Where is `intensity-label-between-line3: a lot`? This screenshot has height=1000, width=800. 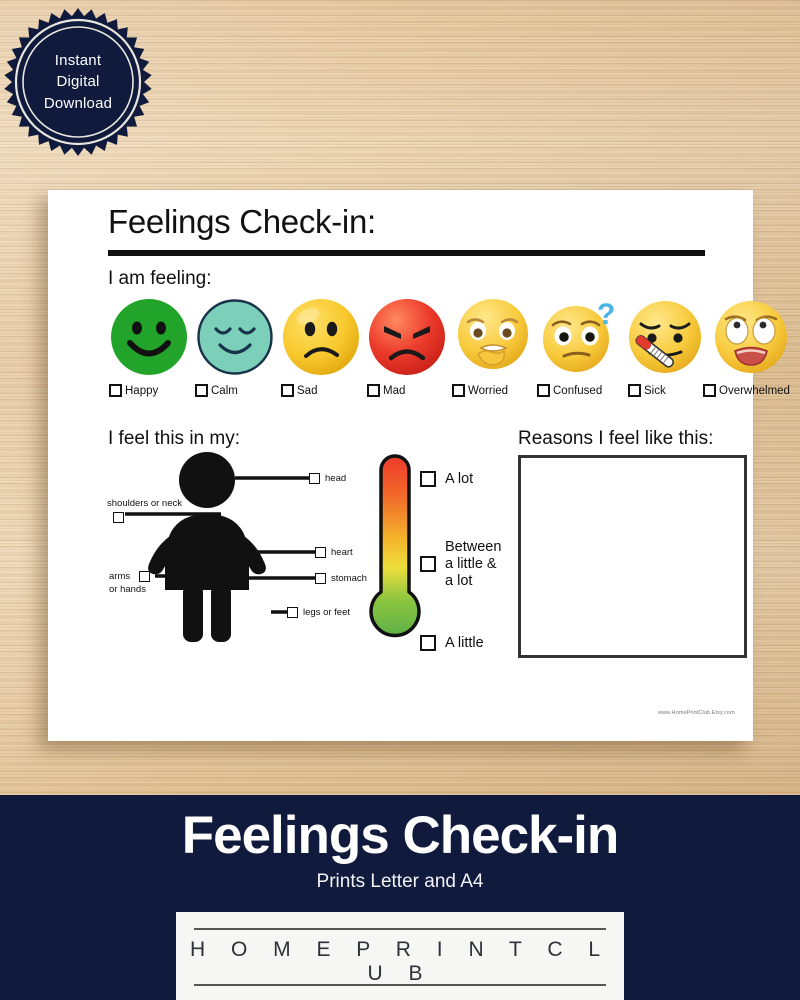
intensity-label-between-line3: a lot is located at coordinates (459, 580).